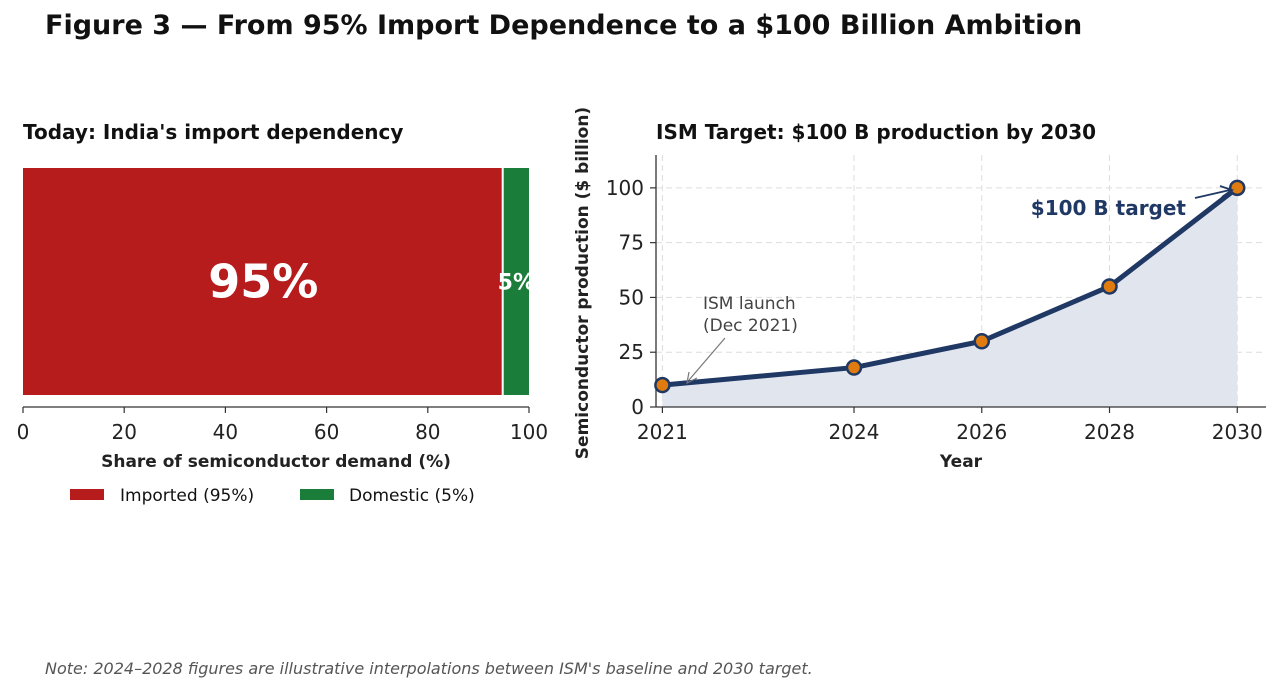  Describe the element at coordinates (854, 432) in the screenshot. I see `right-x-tick-label: 2024` at that location.